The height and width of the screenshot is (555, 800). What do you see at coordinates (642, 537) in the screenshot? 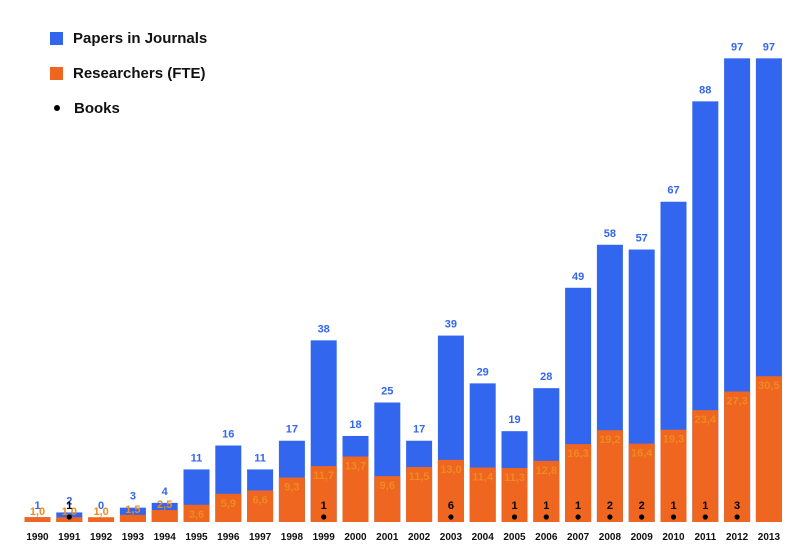
I see `x-tick-label-2009: 2009` at bounding box center [642, 537].